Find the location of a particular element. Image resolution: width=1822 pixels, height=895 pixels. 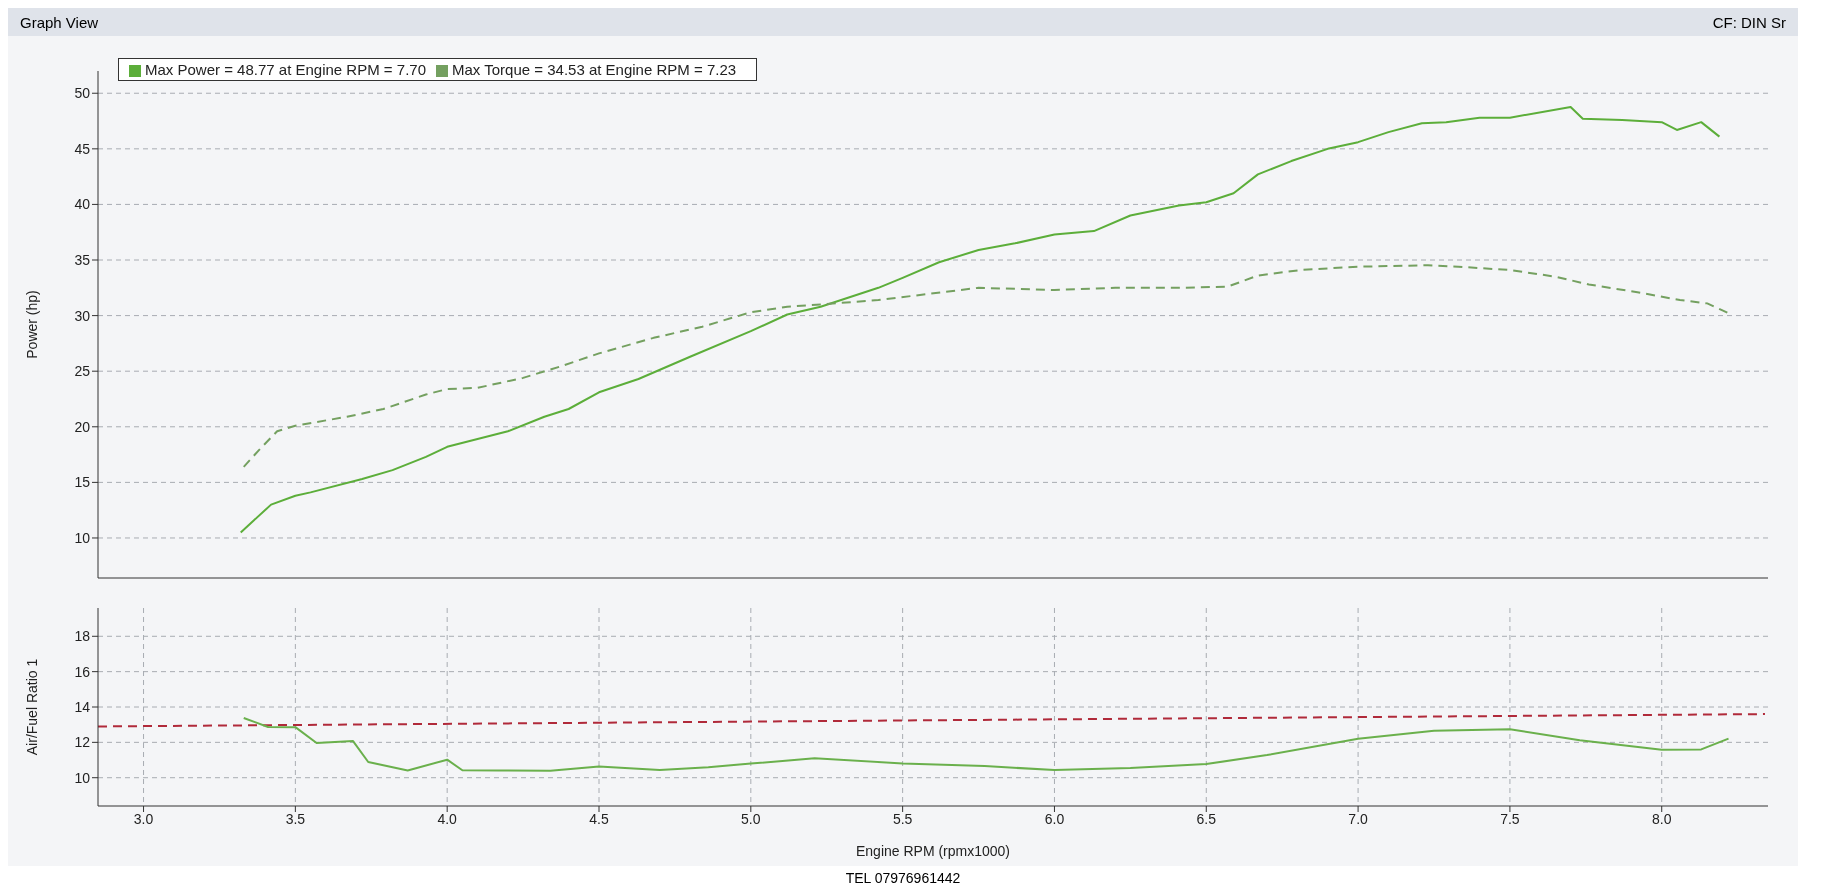

y-tick-label: 35 is located at coordinates (82, 259).